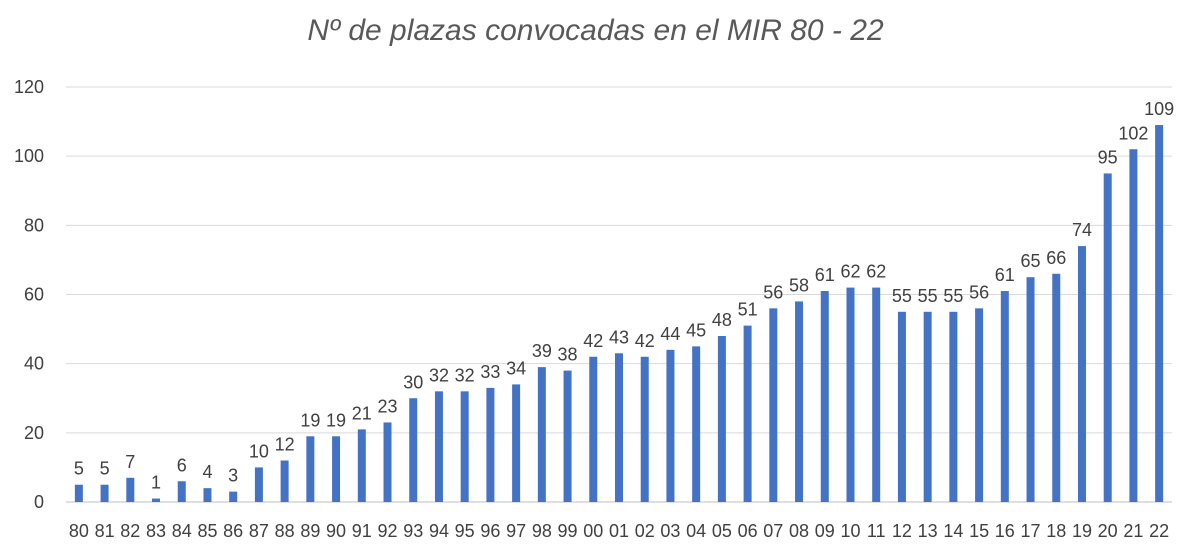  Describe the element at coordinates (387, 531) in the screenshot. I see `x-tick-label: 92` at that location.